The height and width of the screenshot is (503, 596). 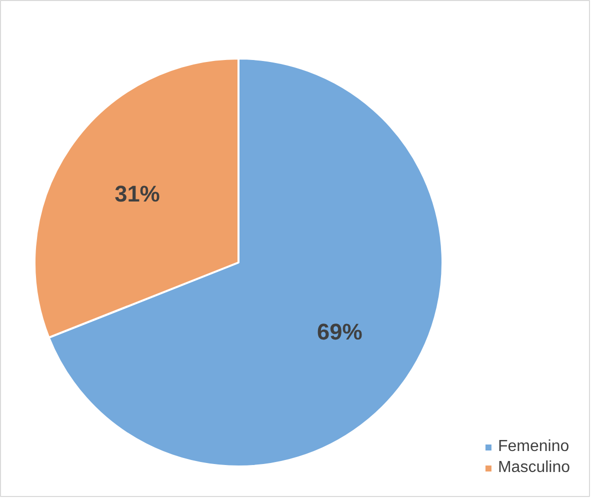 I want to click on legend-label: Masculino, so click(x=534, y=468).